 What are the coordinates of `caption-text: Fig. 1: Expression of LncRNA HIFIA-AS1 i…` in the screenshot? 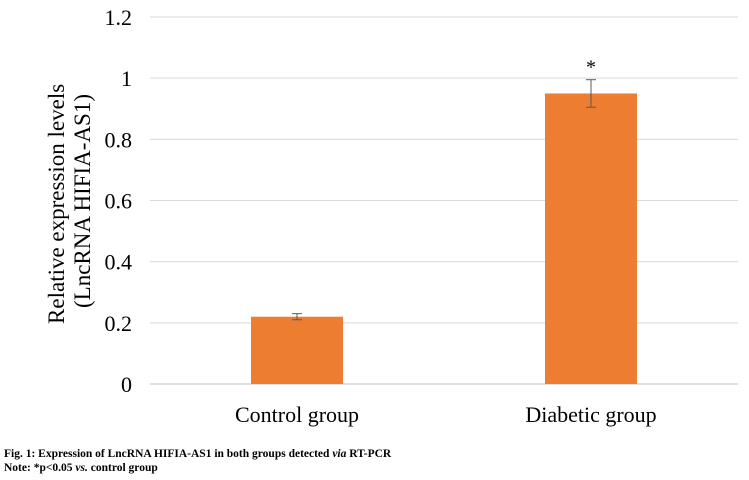 It's located at (168, 454).